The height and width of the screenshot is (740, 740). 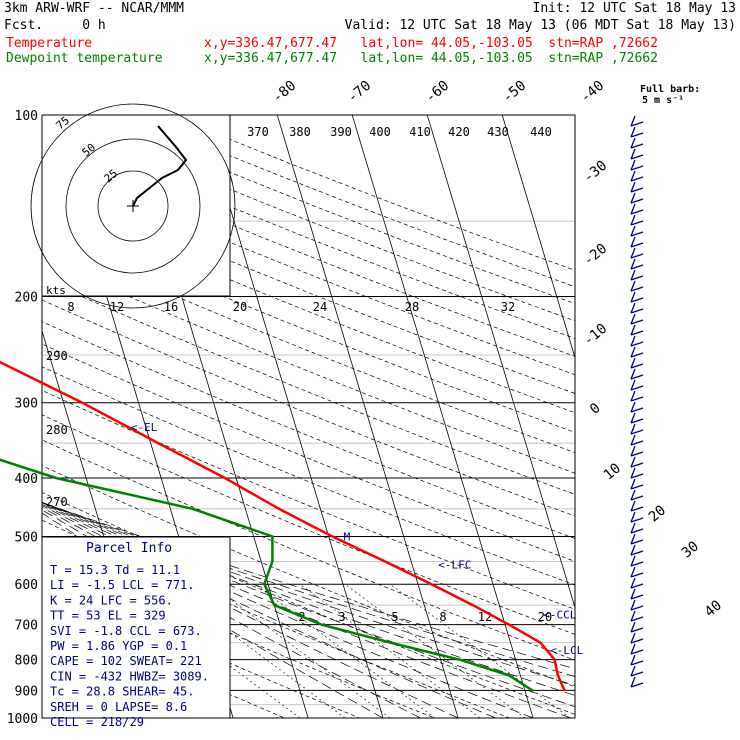 I want to click on hodograph-ring, so click(x=133, y=206).